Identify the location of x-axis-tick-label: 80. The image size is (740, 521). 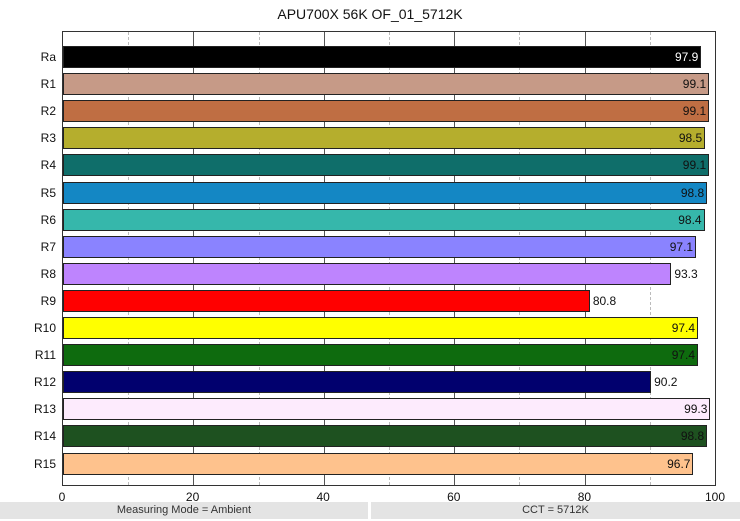
(584, 497).